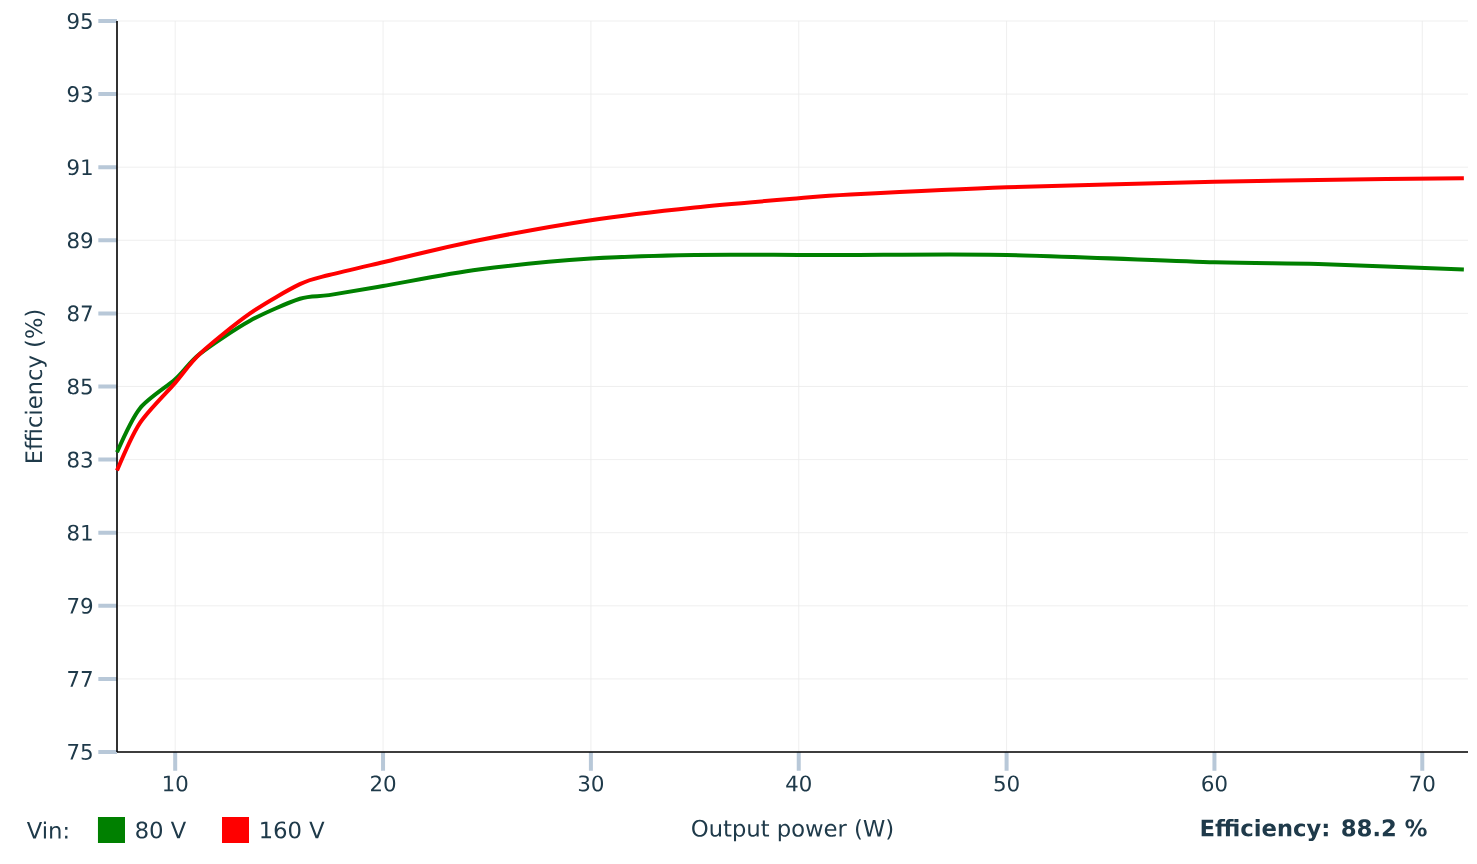 Image resolution: width=1477 pixels, height=864 pixels. Describe the element at coordinates (47, 830) in the screenshot. I see `legend-title: Vin:` at that location.